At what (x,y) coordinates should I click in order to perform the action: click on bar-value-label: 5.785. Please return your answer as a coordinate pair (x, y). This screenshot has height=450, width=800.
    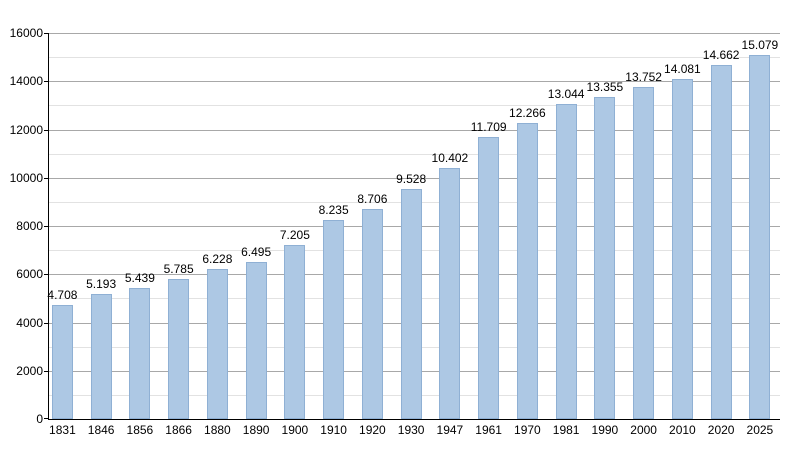
    Looking at the image, I should click on (178, 269).